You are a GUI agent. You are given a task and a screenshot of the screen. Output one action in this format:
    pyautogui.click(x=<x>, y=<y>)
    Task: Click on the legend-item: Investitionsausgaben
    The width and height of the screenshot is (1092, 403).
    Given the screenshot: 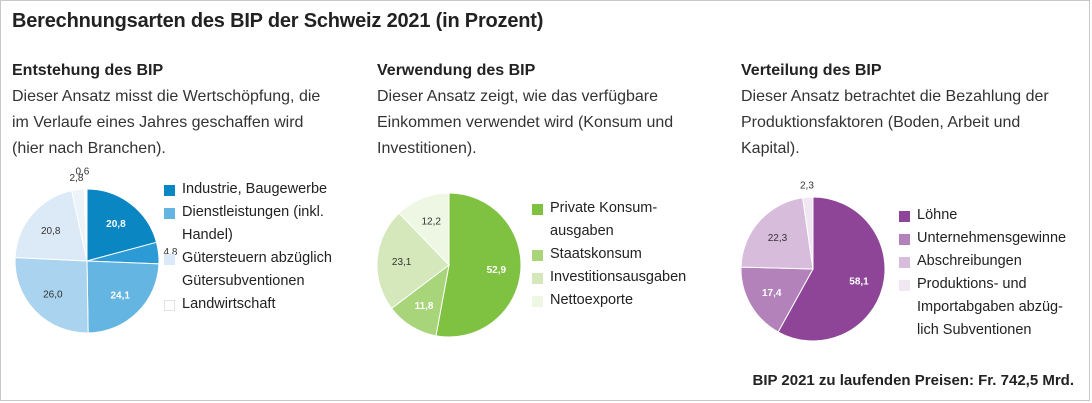 What is the action you would take?
    pyautogui.click(x=609, y=277)
    